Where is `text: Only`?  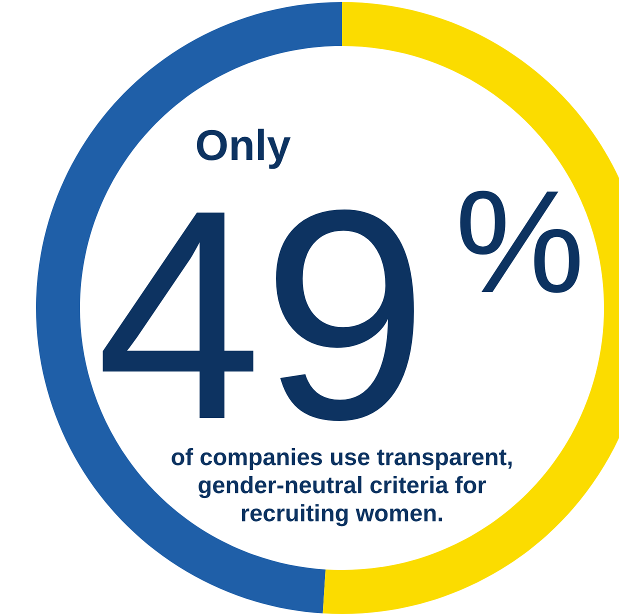 text: Only is located at coordinates (243, 148).